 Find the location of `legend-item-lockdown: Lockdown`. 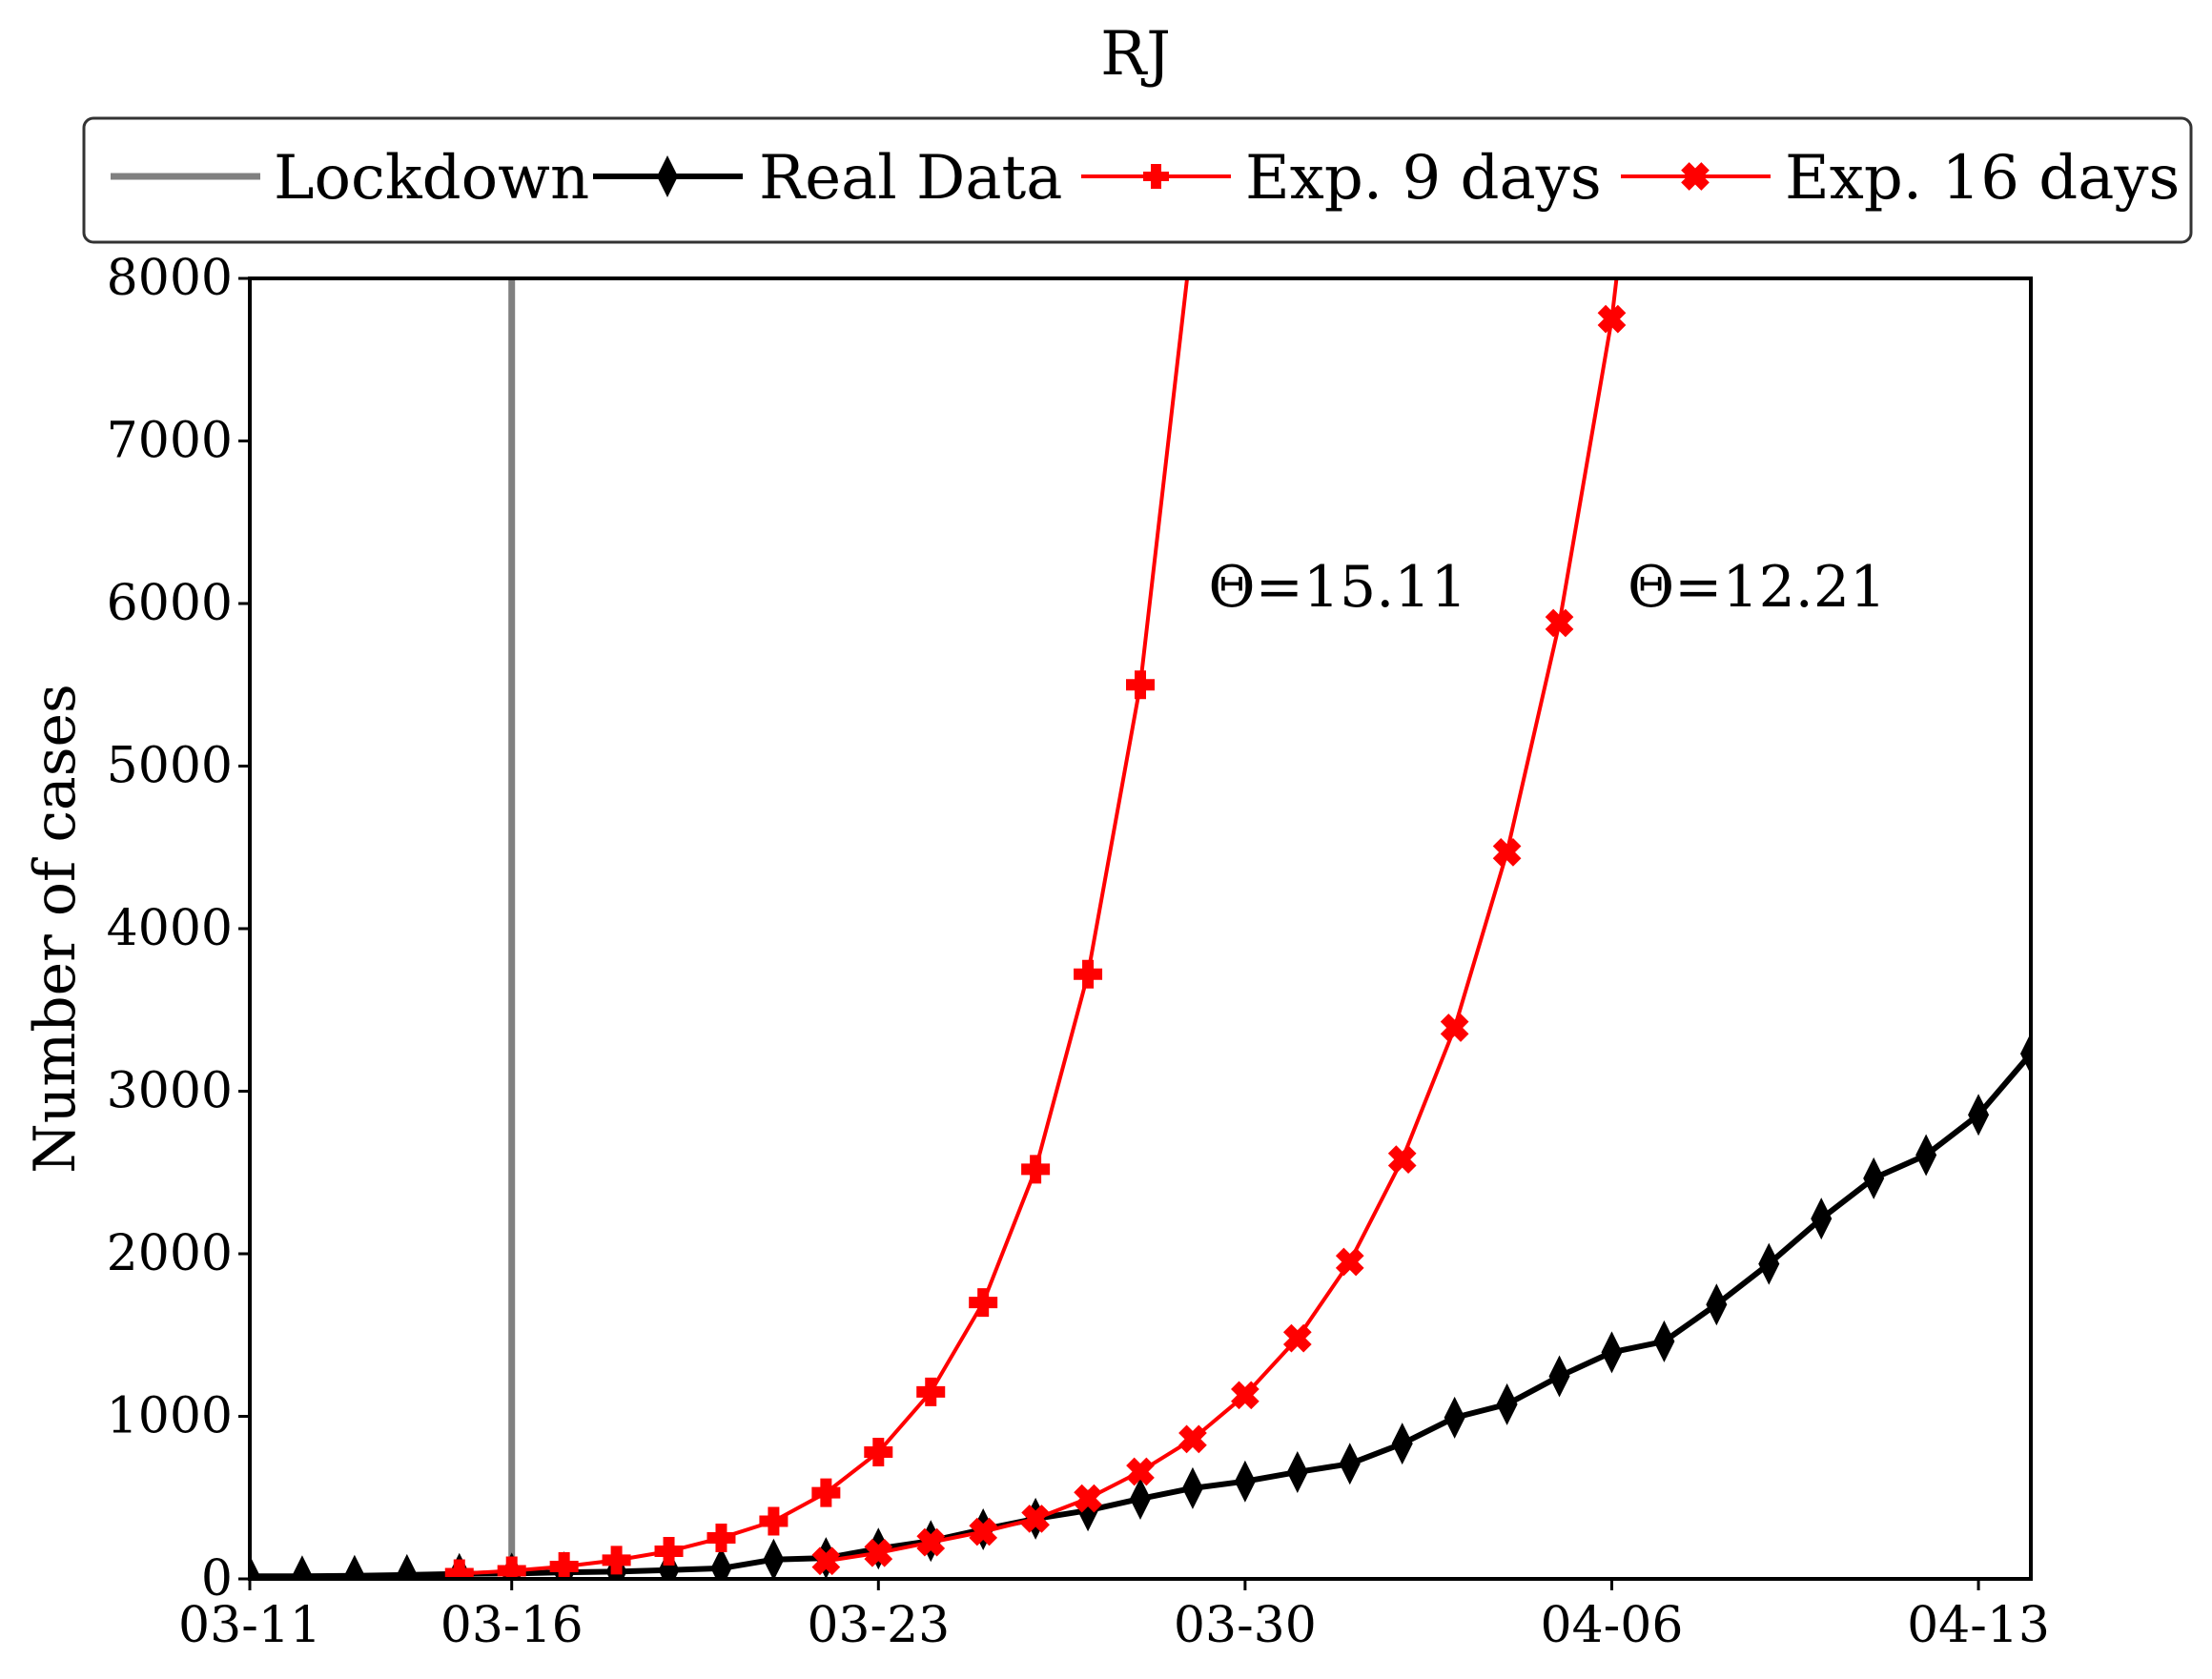

legend-item-lockdown: Lockdown is located at coordinates (350, 178).